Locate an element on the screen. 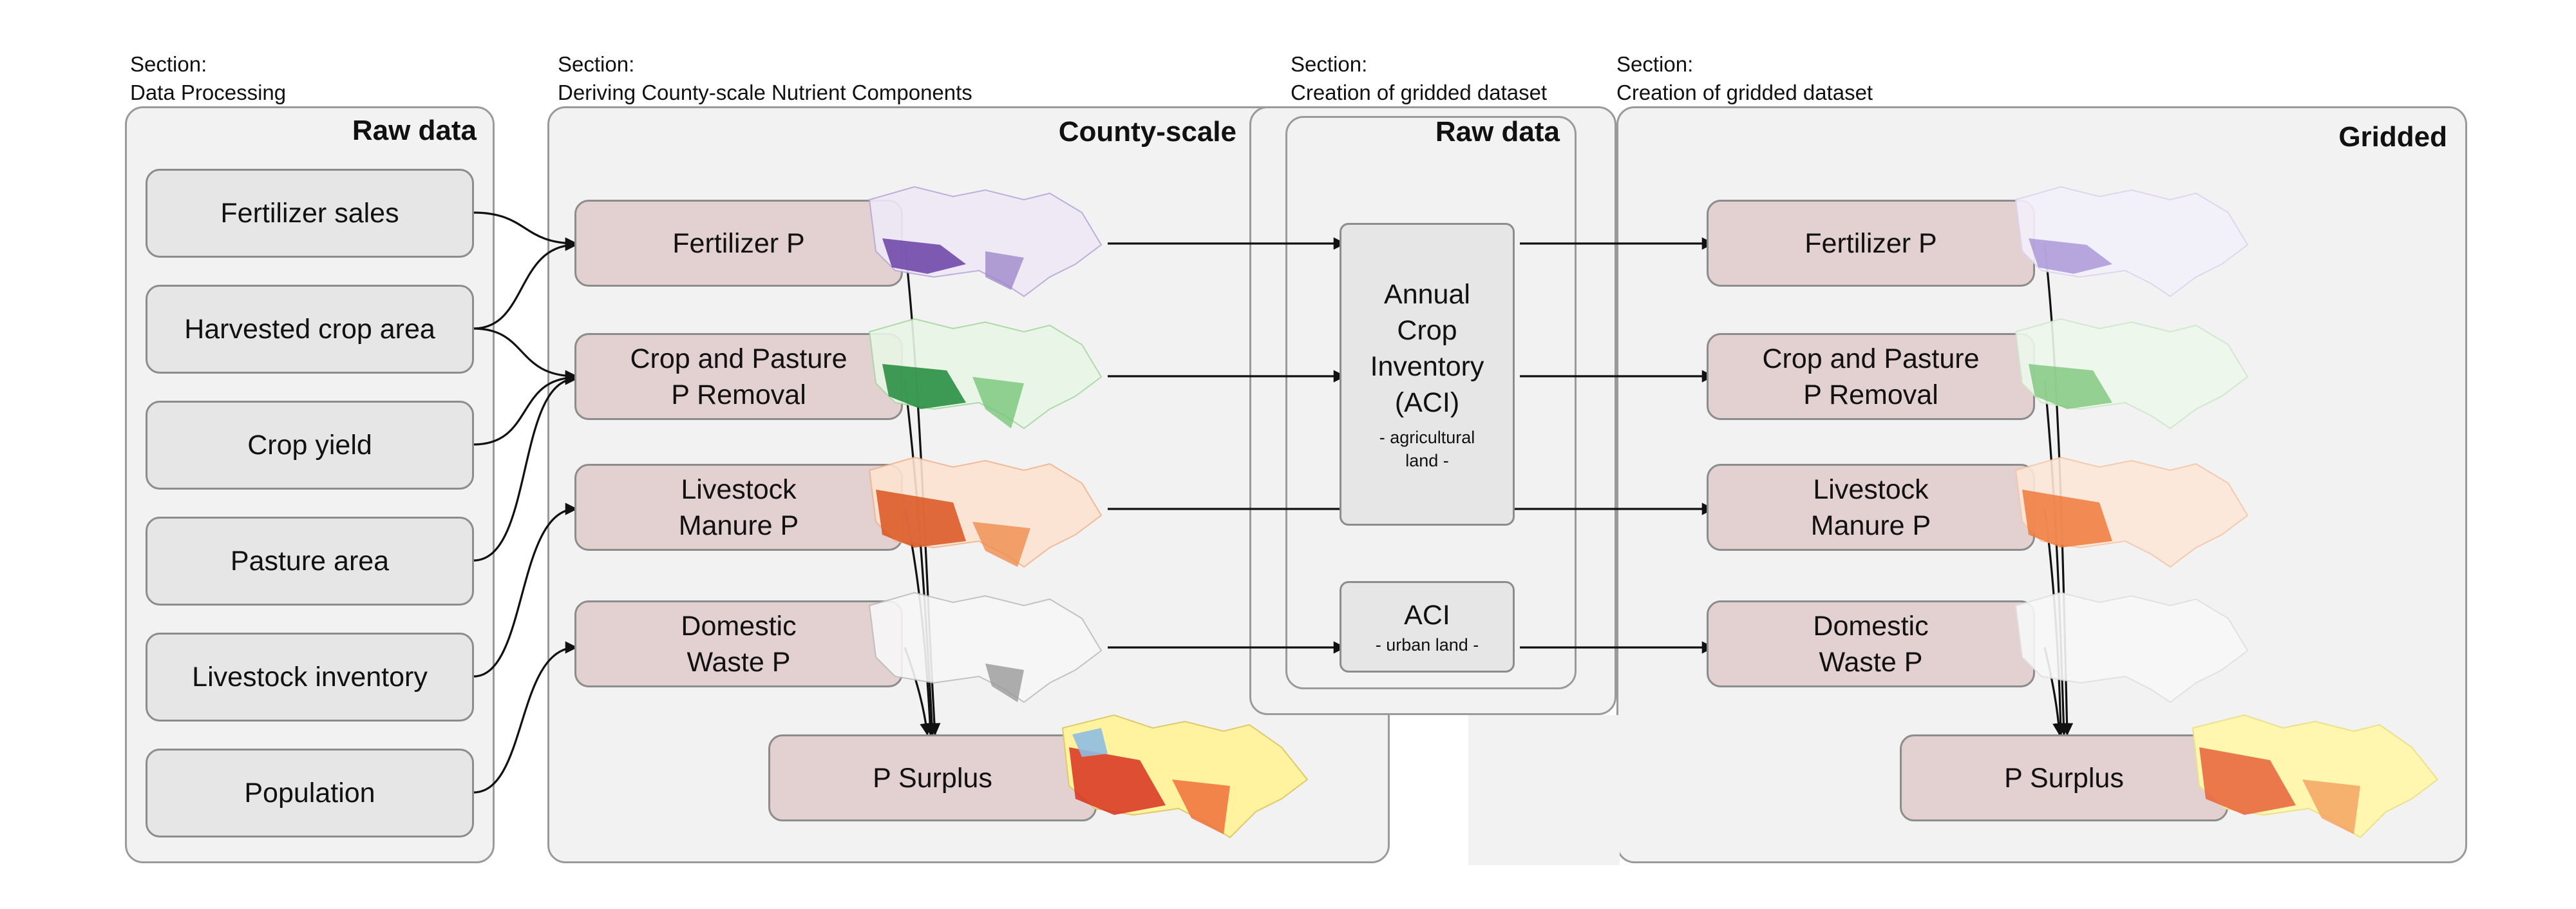  raw-input-pasture-area: Pasture area is located at coordinates (310, 561).